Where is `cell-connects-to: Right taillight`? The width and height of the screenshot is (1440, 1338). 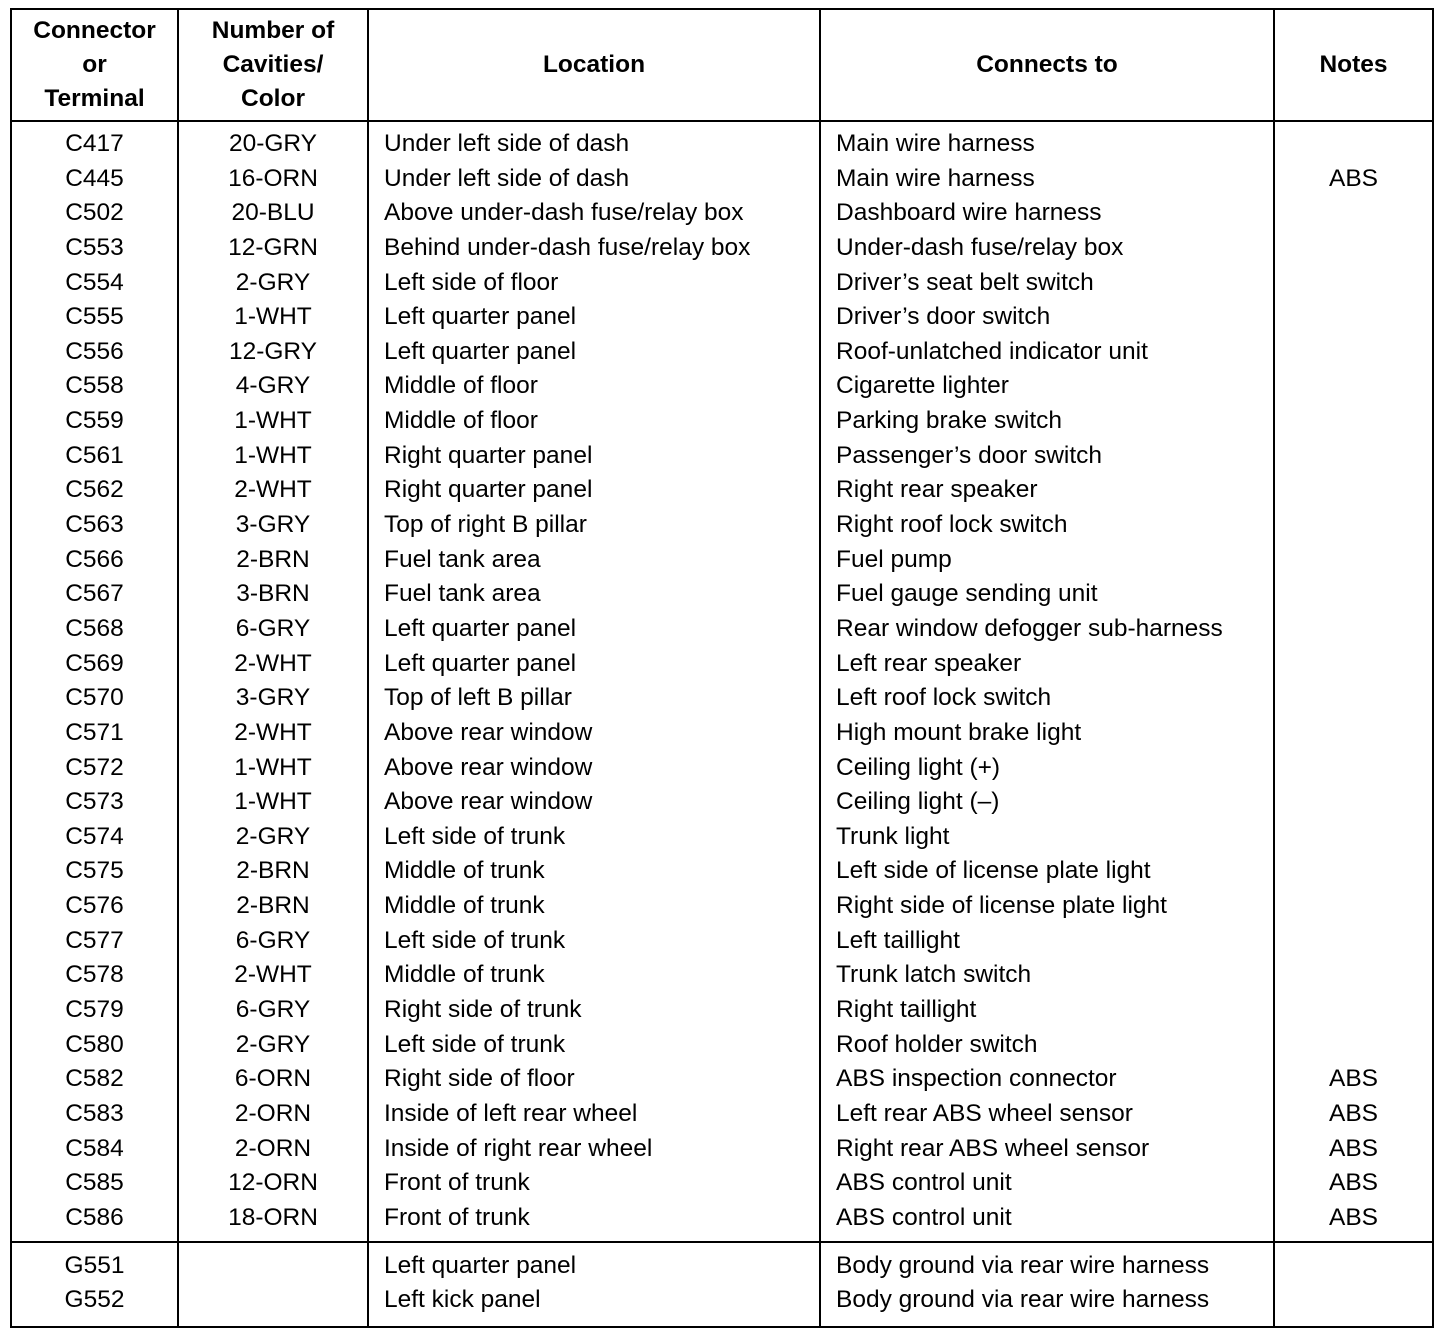
cell-connects-to: Right taillight is located at coordinates (906, 1010).